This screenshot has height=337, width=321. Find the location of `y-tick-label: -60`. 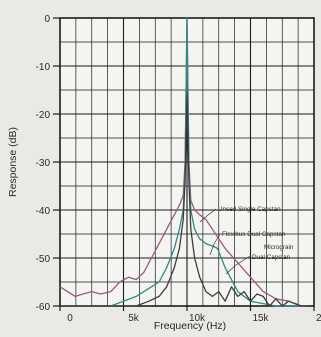

y-tick-label: -60 is located at coordinates (43, 307).